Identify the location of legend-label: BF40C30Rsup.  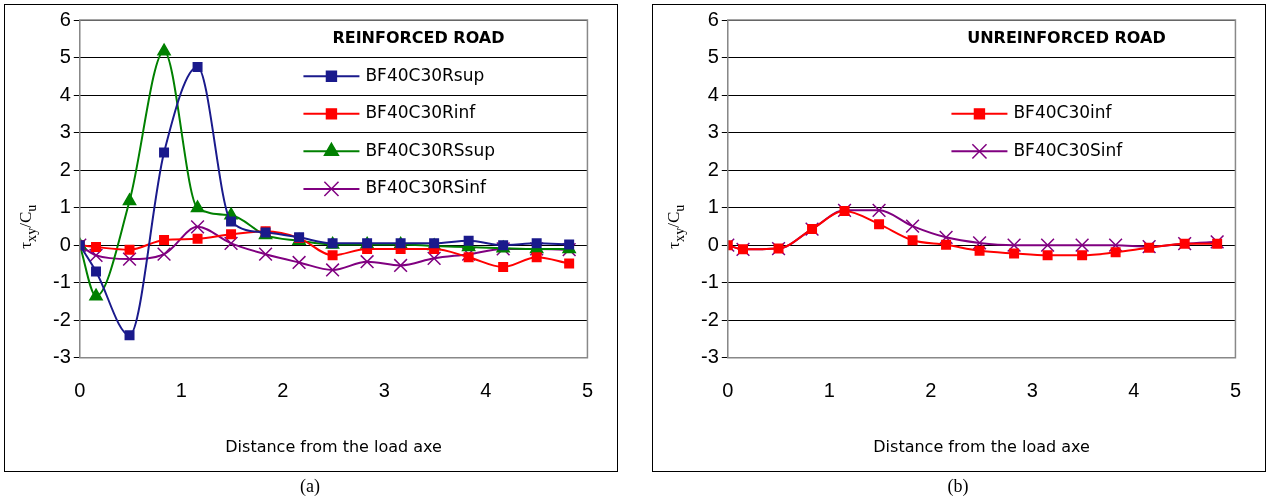
(425, 74).